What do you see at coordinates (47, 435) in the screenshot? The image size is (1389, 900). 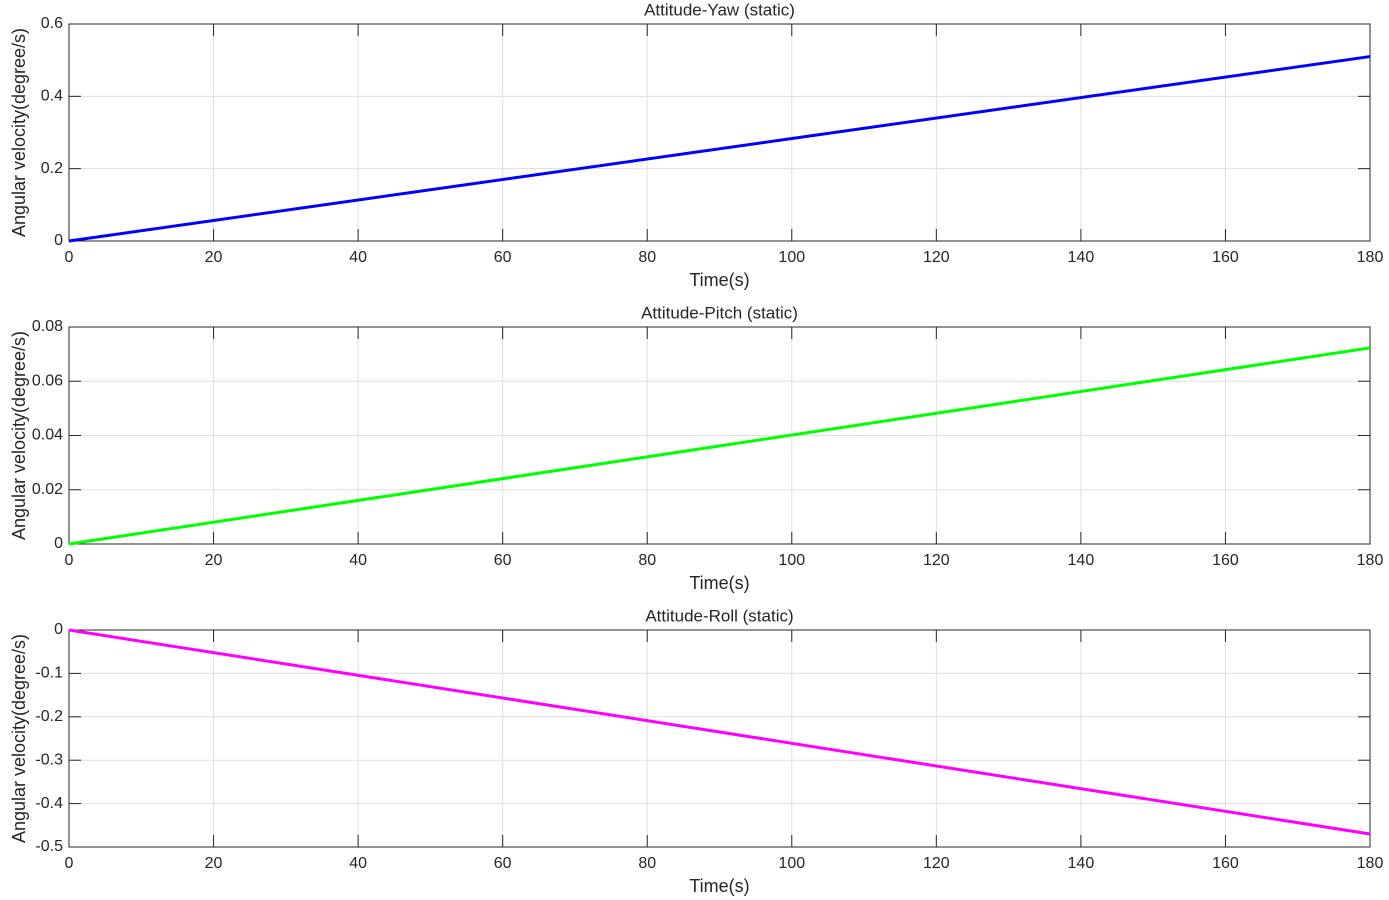 I see `y-tick-label: 0.04` at bounding box center [47, 435].